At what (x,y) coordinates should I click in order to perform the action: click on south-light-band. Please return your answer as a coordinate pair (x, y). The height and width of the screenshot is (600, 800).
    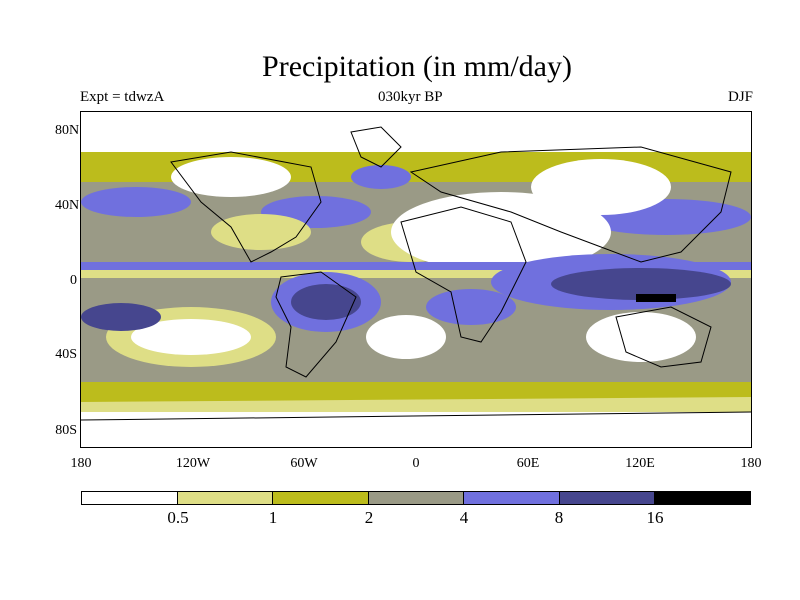
    Looking at the image, I should click on (416, 404).